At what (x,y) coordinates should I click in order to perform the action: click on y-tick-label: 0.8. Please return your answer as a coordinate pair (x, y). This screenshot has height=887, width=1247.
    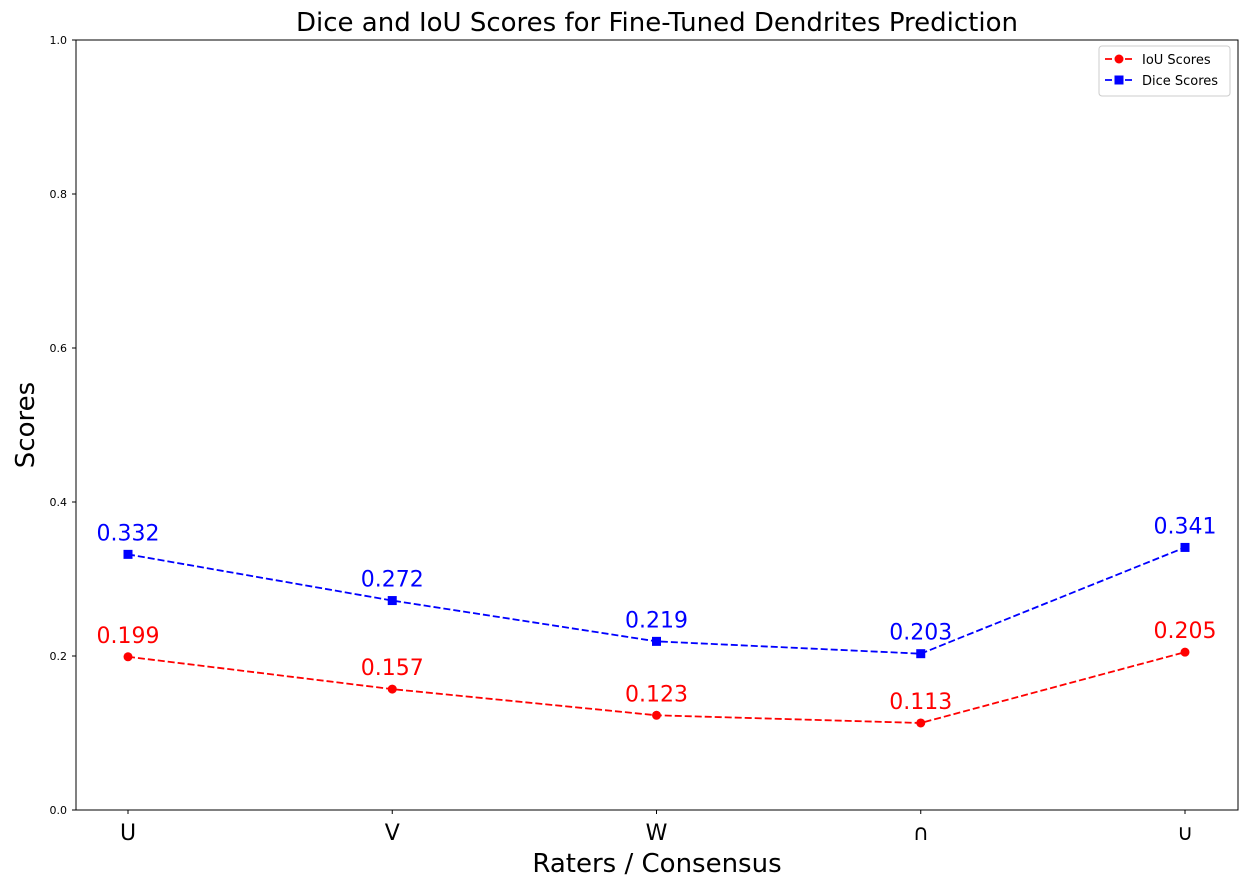
    Looking at the image, I should click on (59, 194).